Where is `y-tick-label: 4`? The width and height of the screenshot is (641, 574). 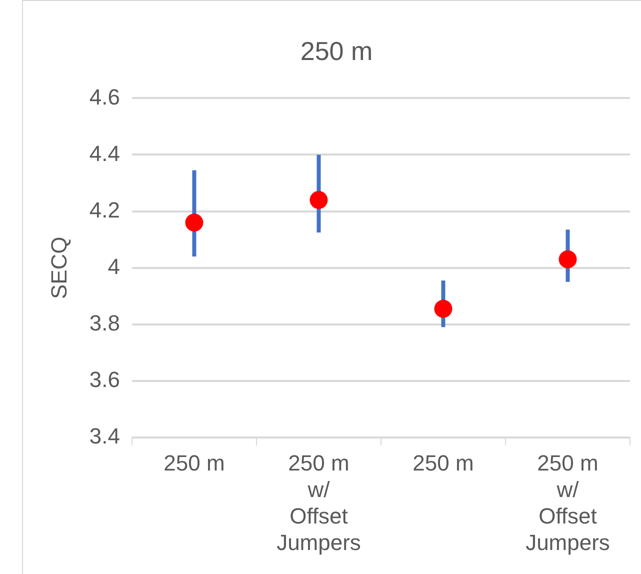
y-tick-label: 4 is located at coordinates (114, 266).